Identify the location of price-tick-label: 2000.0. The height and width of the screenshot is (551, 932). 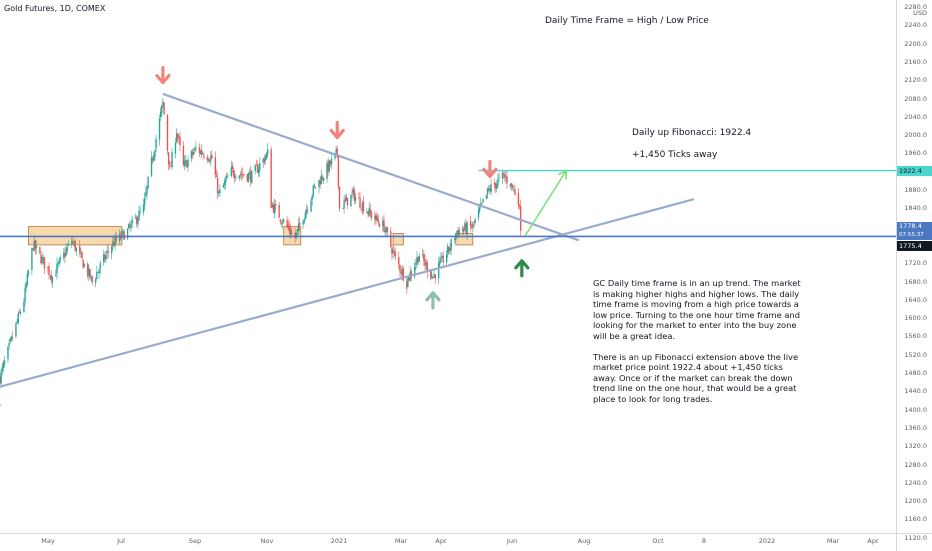
(915, 135).